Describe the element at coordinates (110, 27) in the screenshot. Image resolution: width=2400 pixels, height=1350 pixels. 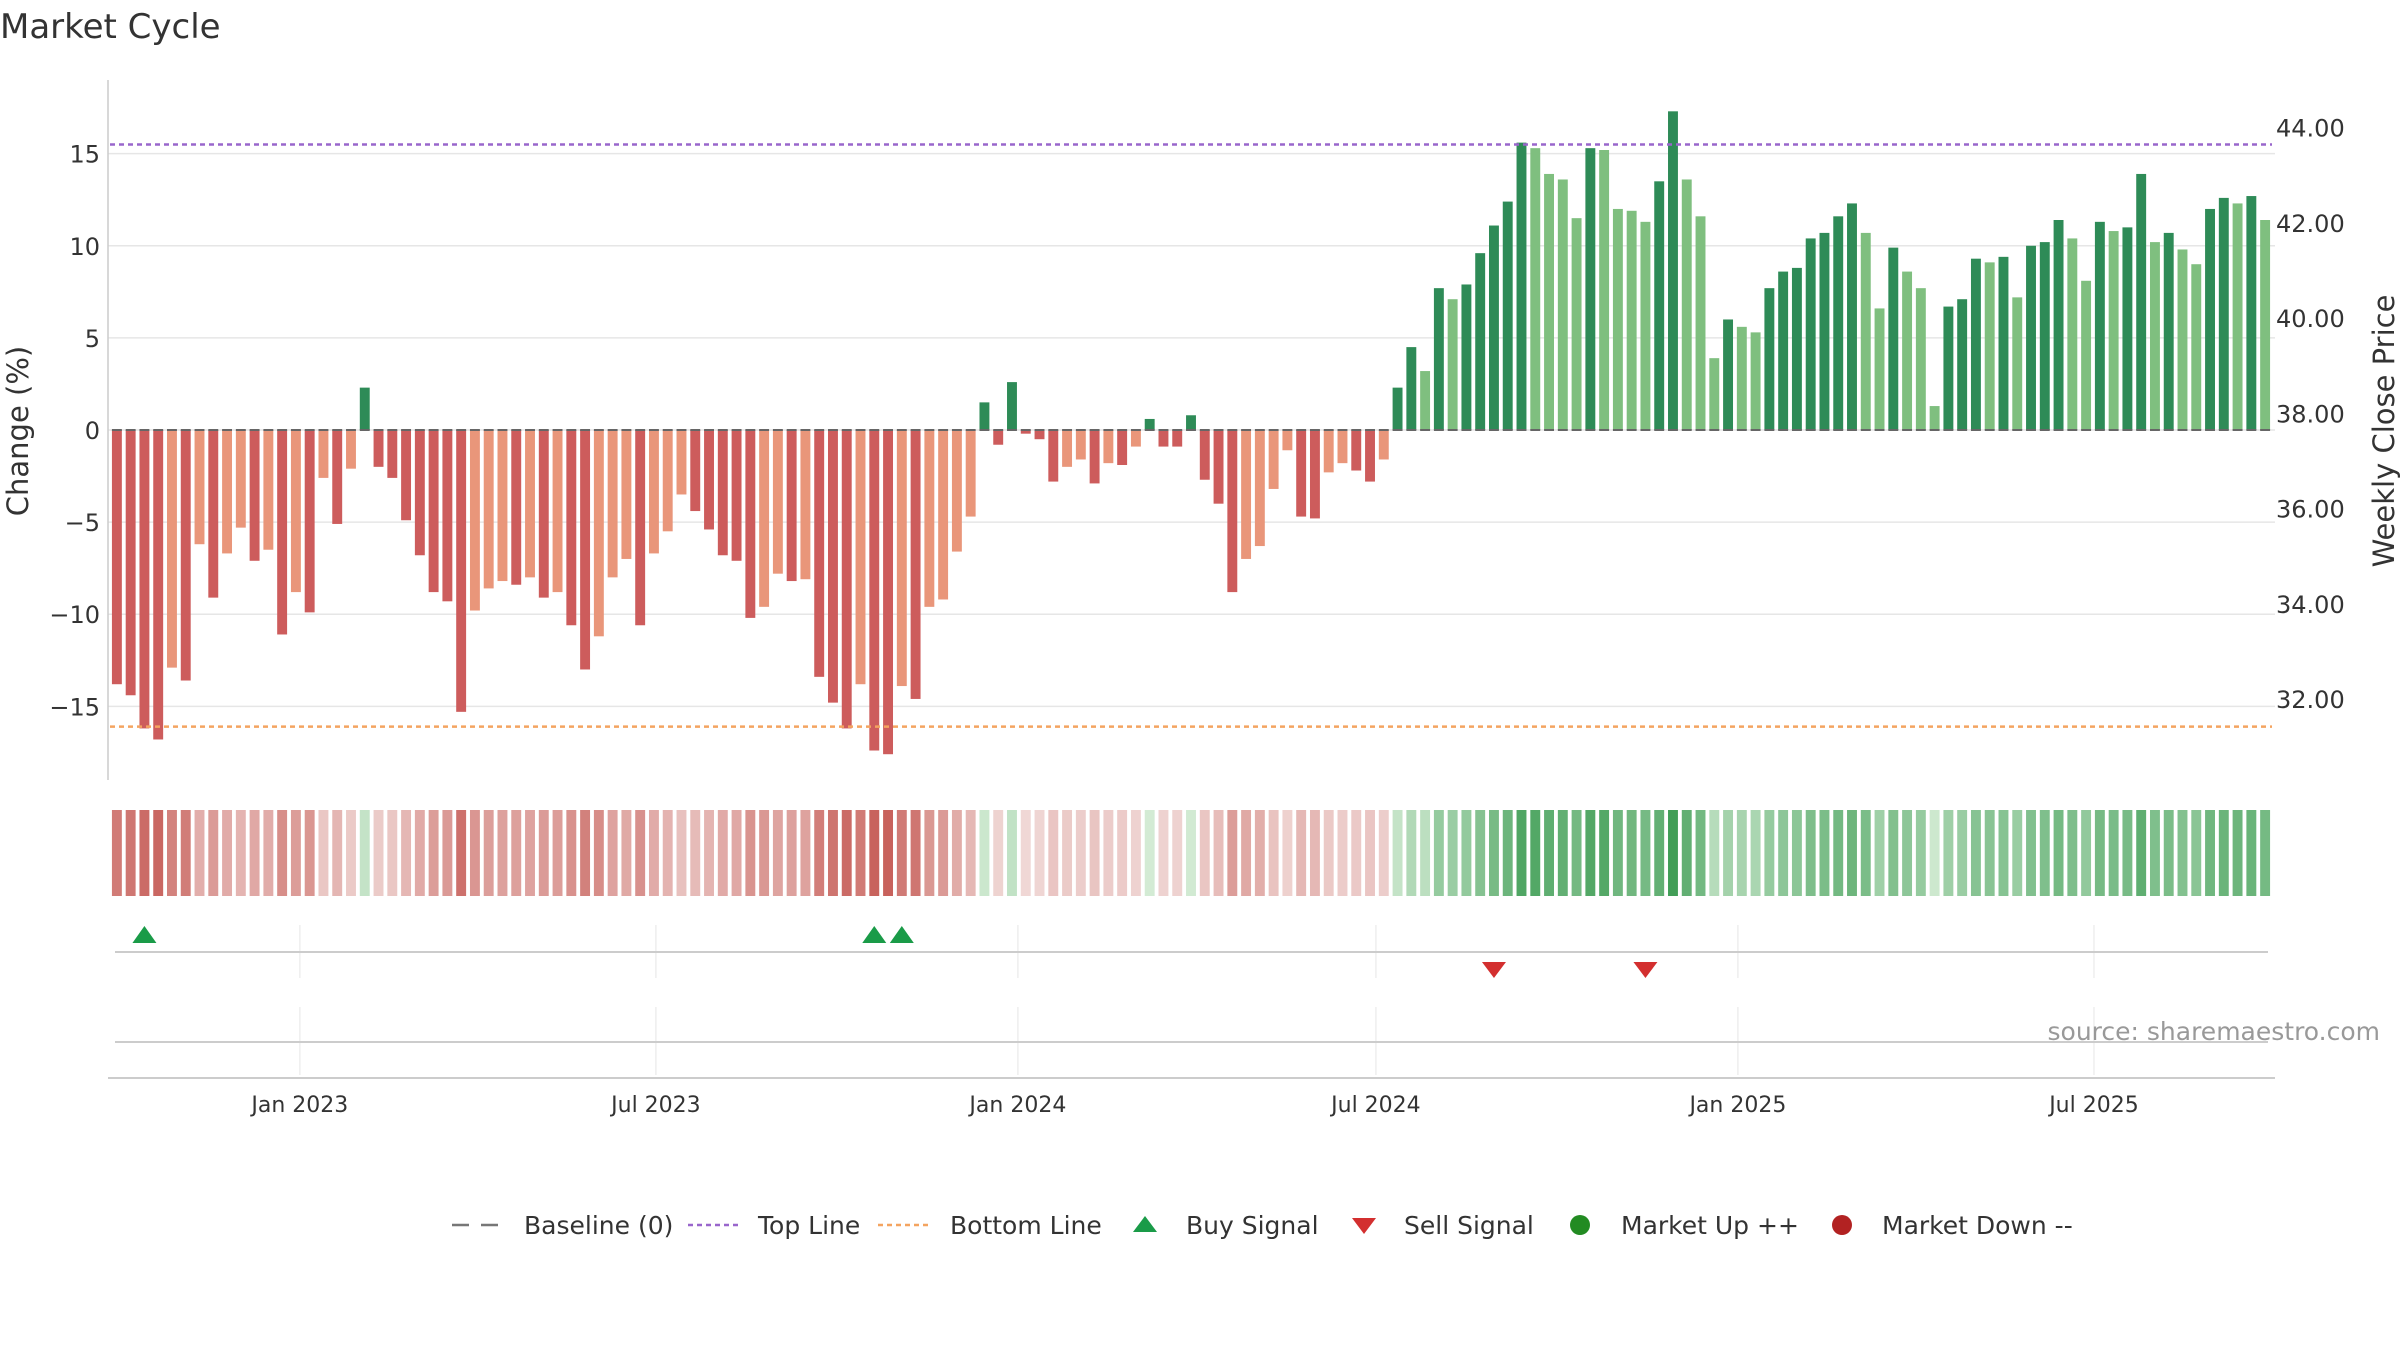
I see `chart-title: Market Cycle` at that location.